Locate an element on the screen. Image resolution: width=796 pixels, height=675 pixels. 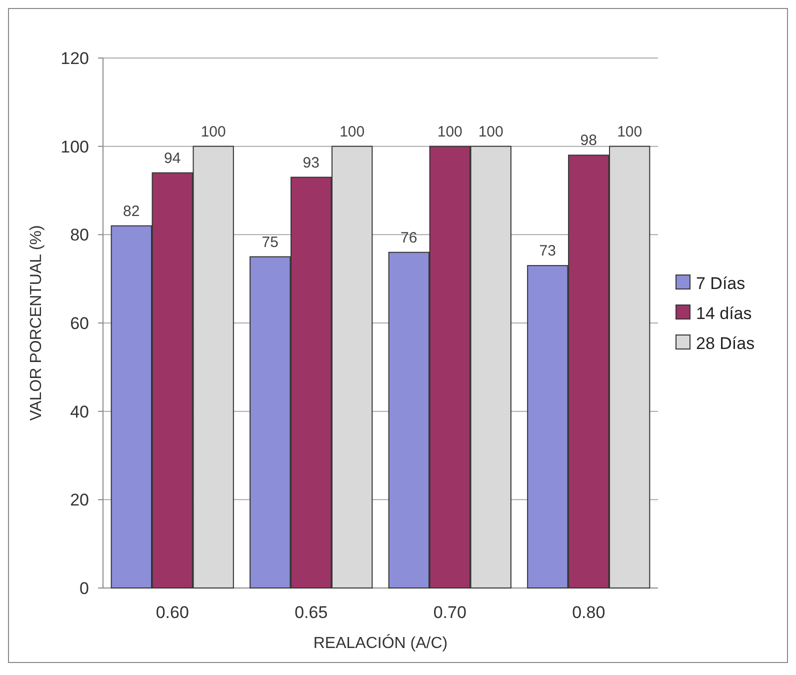
y-tick-label: 80 is located at coordinates (79, 235).